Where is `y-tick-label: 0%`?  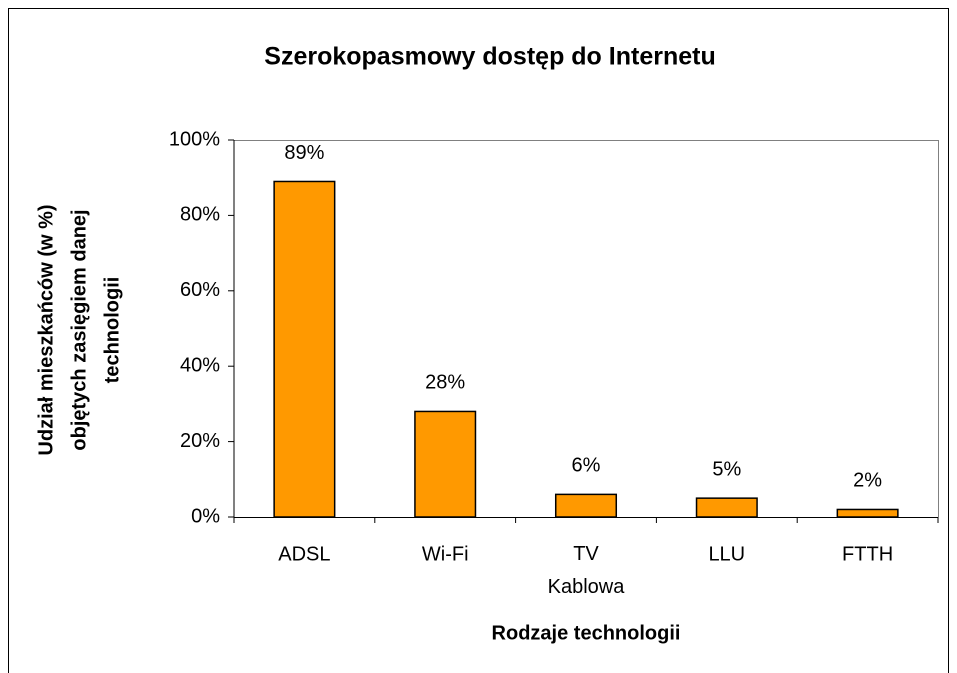
y-tick-label: 0% is located at coordinates (205, 516).